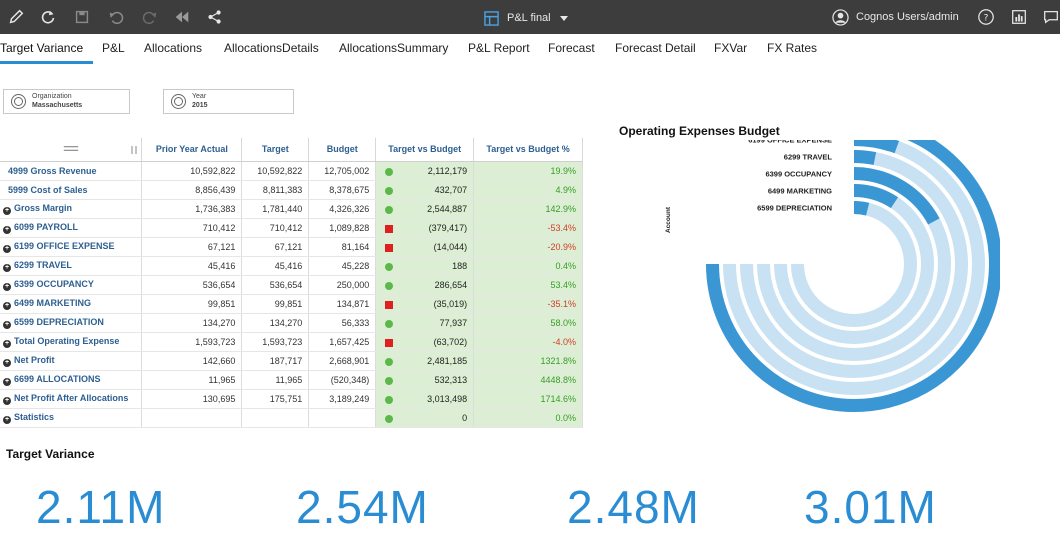  Describe the element at coordinates (986, 17) in the screenshot. I see `help-icon: ?` at that location.